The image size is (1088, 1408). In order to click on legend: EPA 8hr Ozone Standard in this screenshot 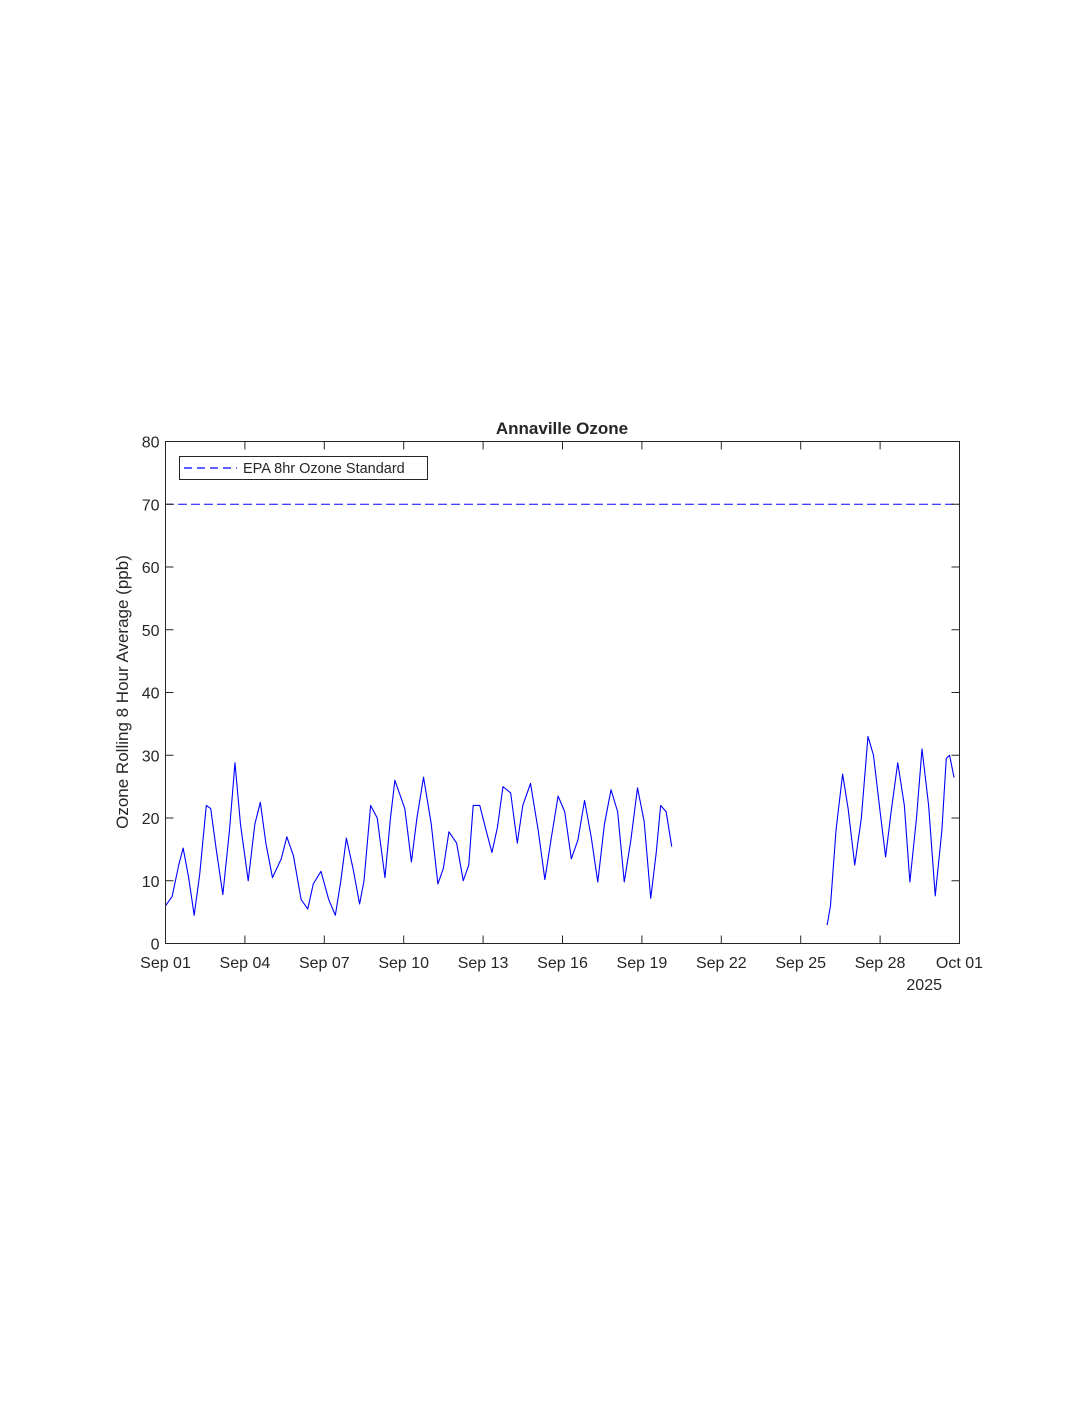, I will do `click(303, 468)`.